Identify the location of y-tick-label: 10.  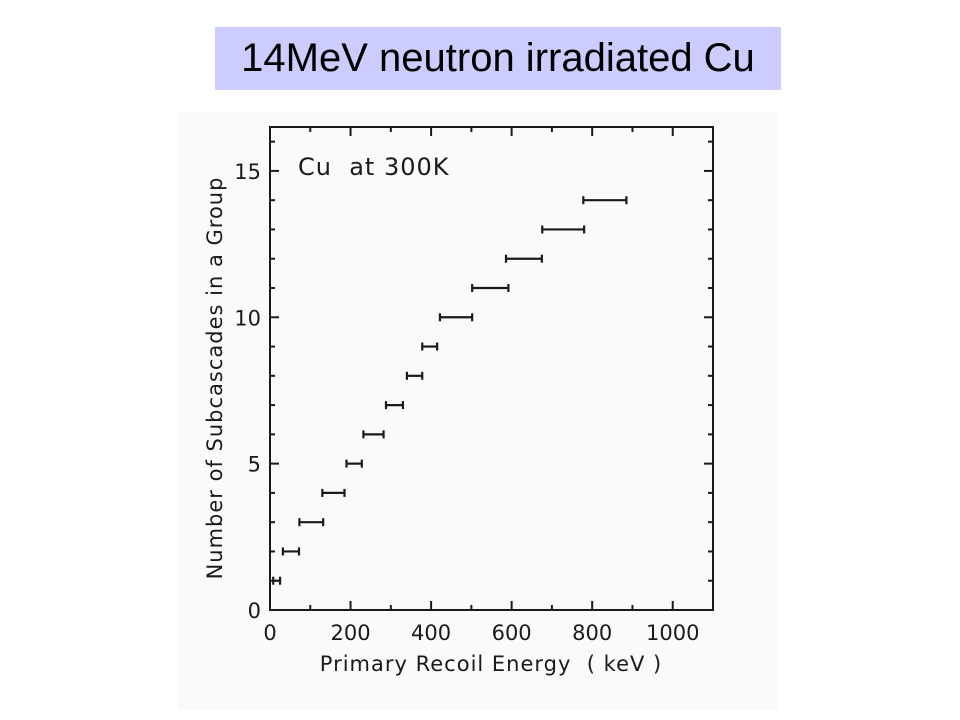
(247, 318).